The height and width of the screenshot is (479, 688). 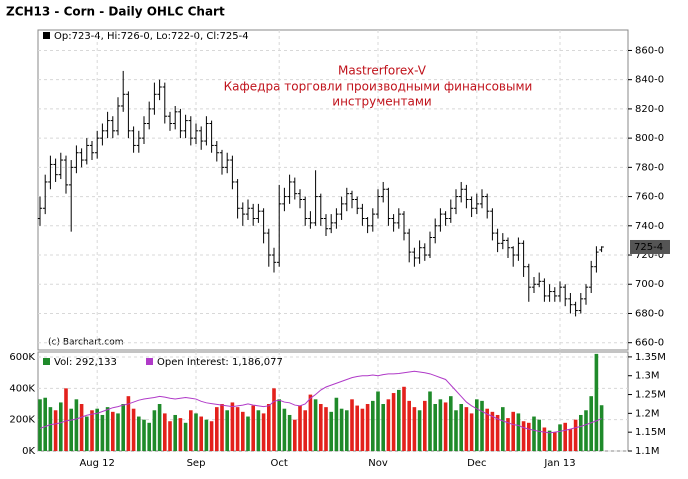 What do you see at coordinates (381, 102) in the screenshot?
I see `annotation: инструментами` at bounding box center [381, 102].